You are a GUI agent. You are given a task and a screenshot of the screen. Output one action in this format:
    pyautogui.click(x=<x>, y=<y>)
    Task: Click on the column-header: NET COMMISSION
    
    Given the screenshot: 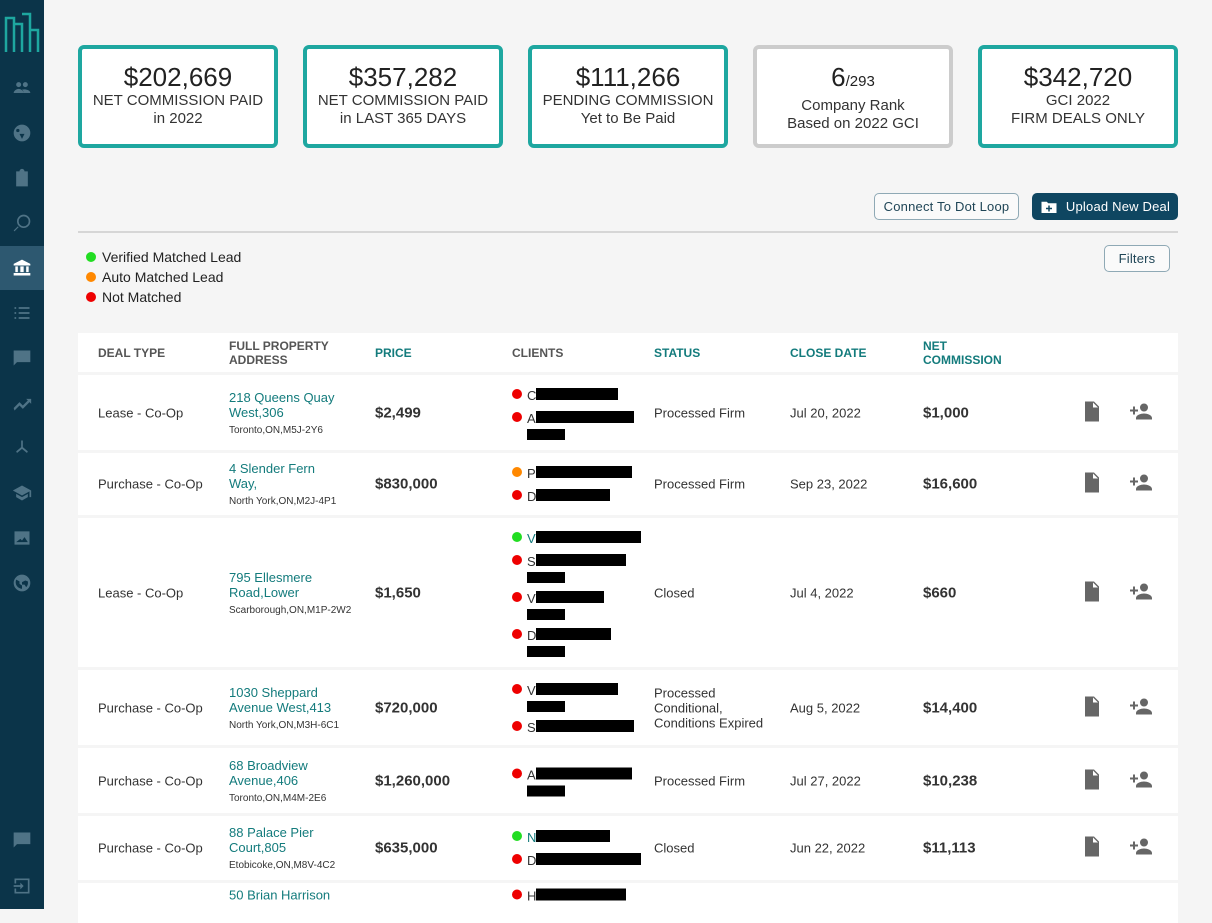 What is the action you would take?
    pyautogui.click(x=962, y=352)
    